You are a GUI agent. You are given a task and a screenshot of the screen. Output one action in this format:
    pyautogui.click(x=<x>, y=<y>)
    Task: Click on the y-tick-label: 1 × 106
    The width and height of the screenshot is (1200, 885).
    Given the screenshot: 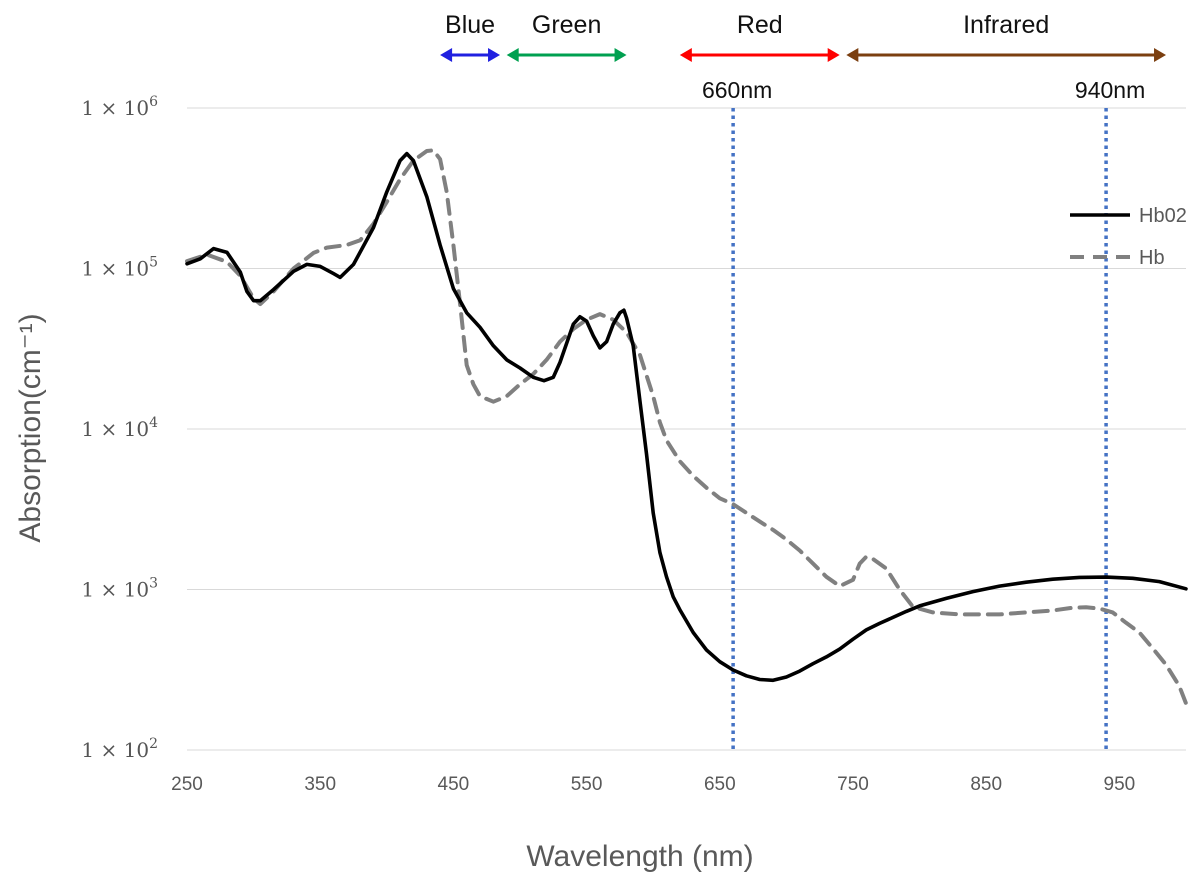 What is the action you would take?
    pyautogui.click(x=119, y=107)
    